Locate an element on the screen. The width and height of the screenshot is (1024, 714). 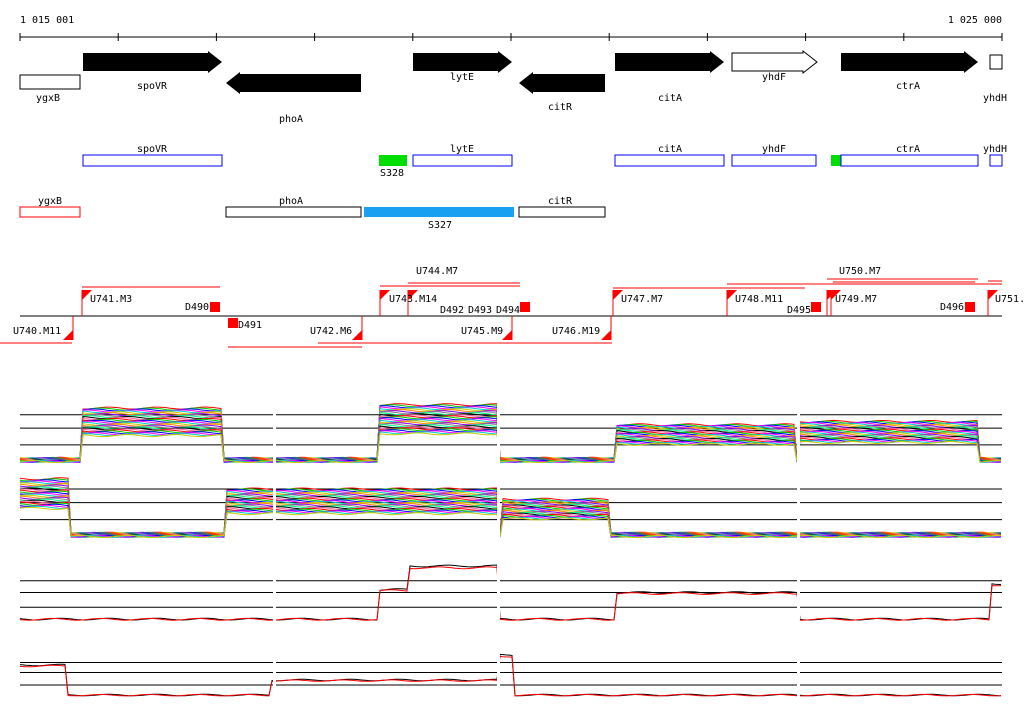
gene-spoVR is located at coordinates (152, 62).